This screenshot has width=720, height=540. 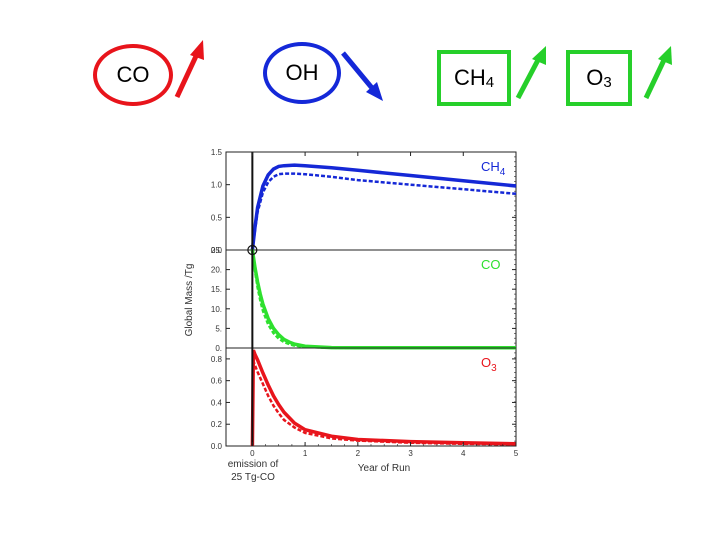 I want to click on co-y-tick-label: 10., so click(x=216, y=309).